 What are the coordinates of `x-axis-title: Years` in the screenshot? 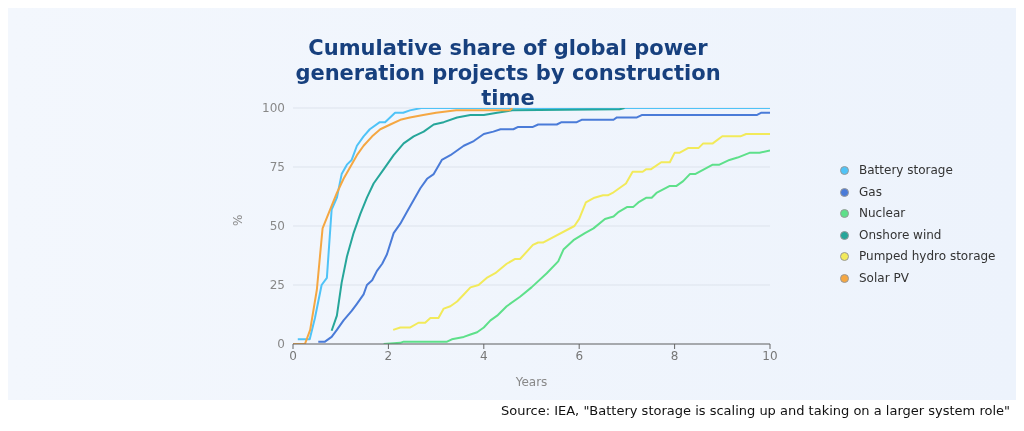 It's located at (531, 382).